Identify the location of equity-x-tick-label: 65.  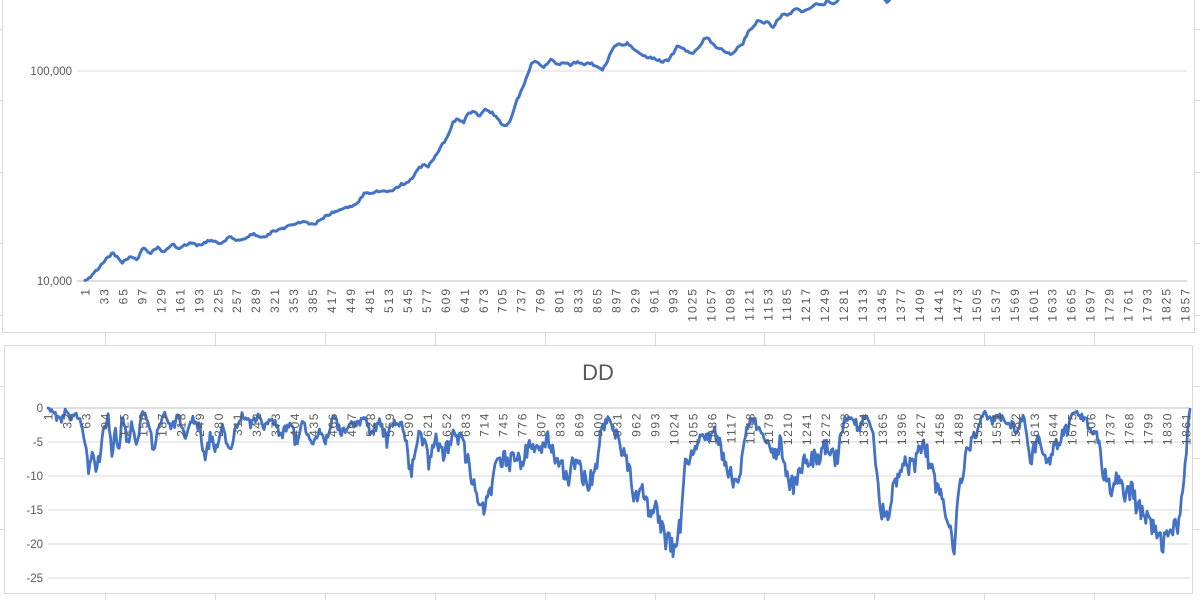
(123, 295).